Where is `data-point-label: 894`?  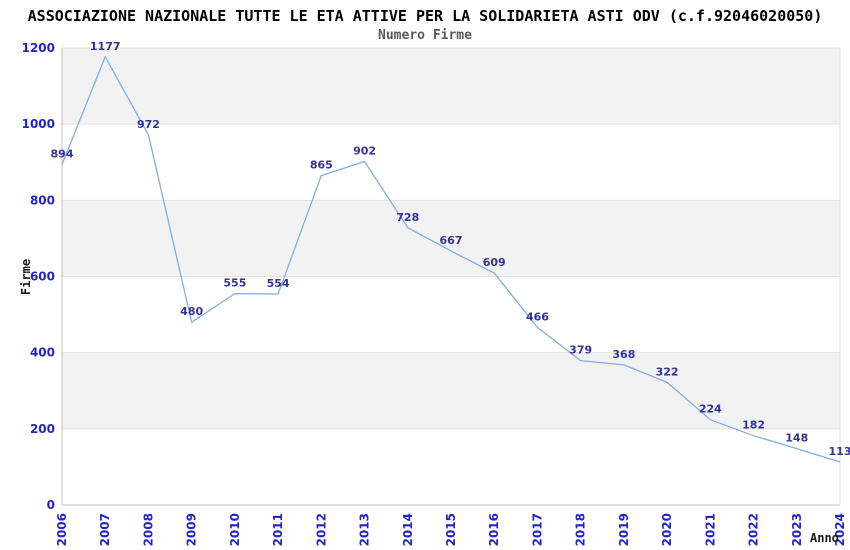 data-point-label: 894 is located at coordinates (62, 154).